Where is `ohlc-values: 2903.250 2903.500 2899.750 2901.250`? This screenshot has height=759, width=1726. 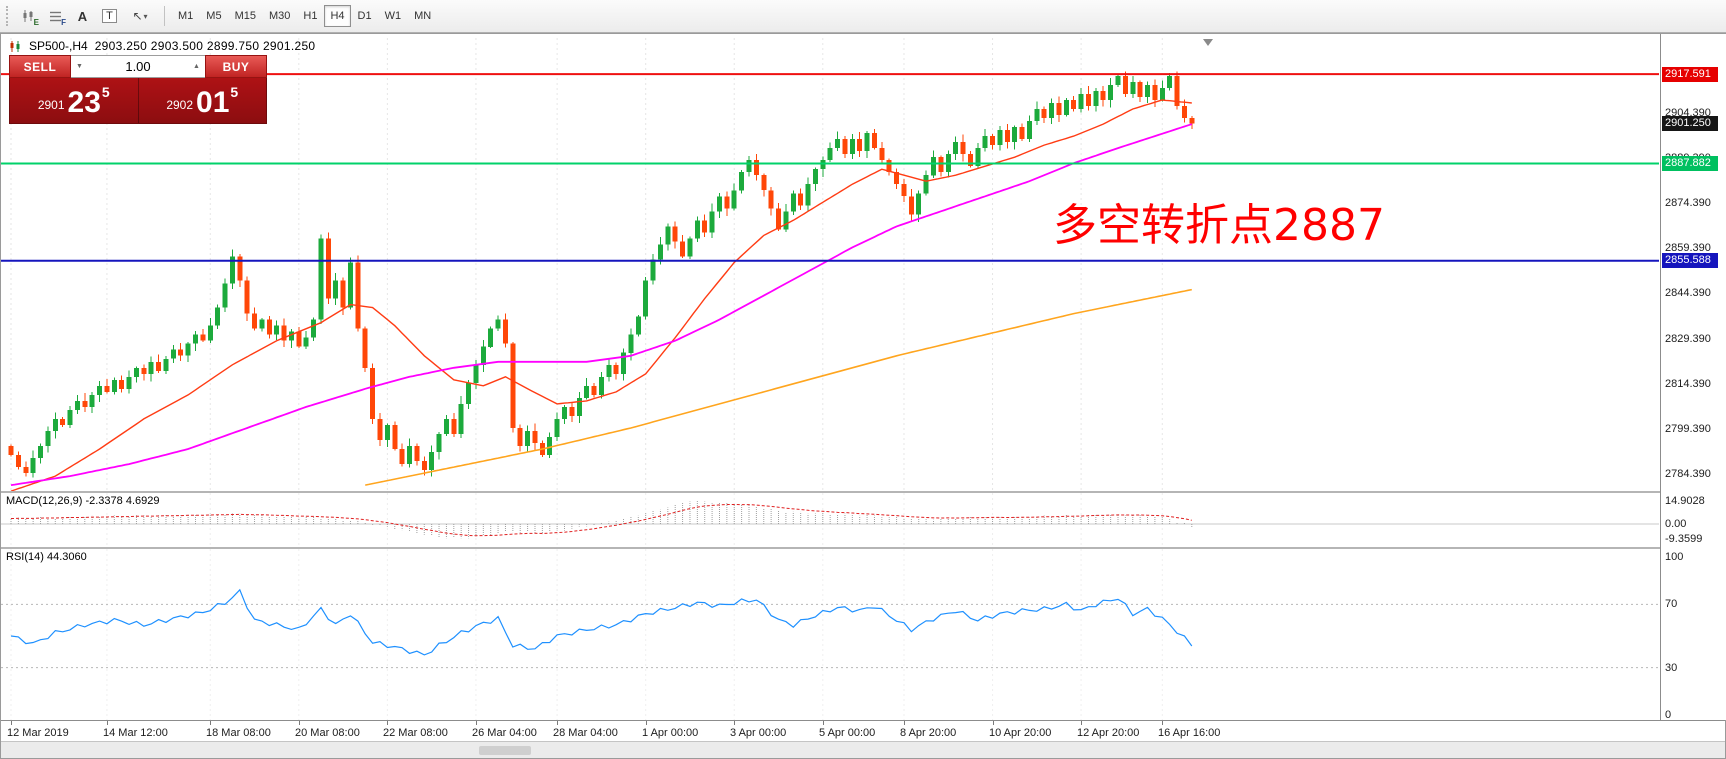 ohlc-values: 2903.250 2903.500 2899.750 2901.250 is located at coordinates (205, 46).